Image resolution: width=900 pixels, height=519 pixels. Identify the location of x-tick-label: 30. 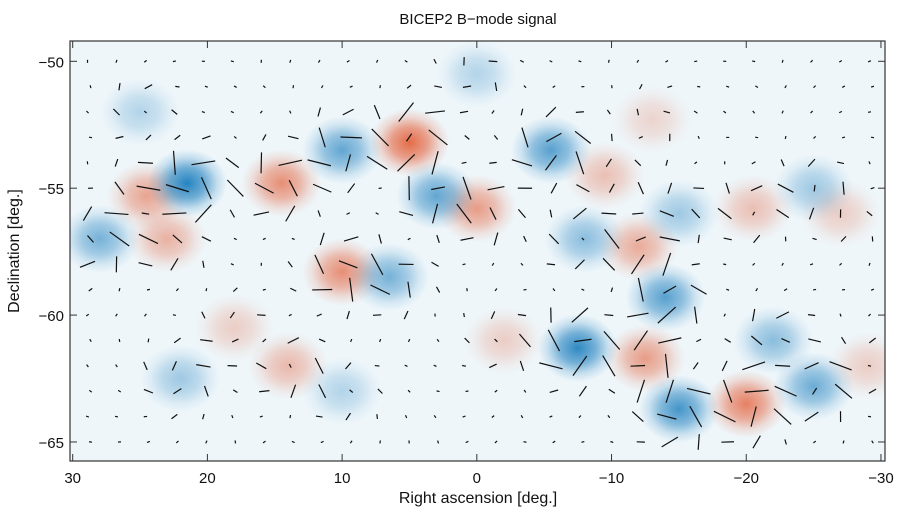
(72, 478).